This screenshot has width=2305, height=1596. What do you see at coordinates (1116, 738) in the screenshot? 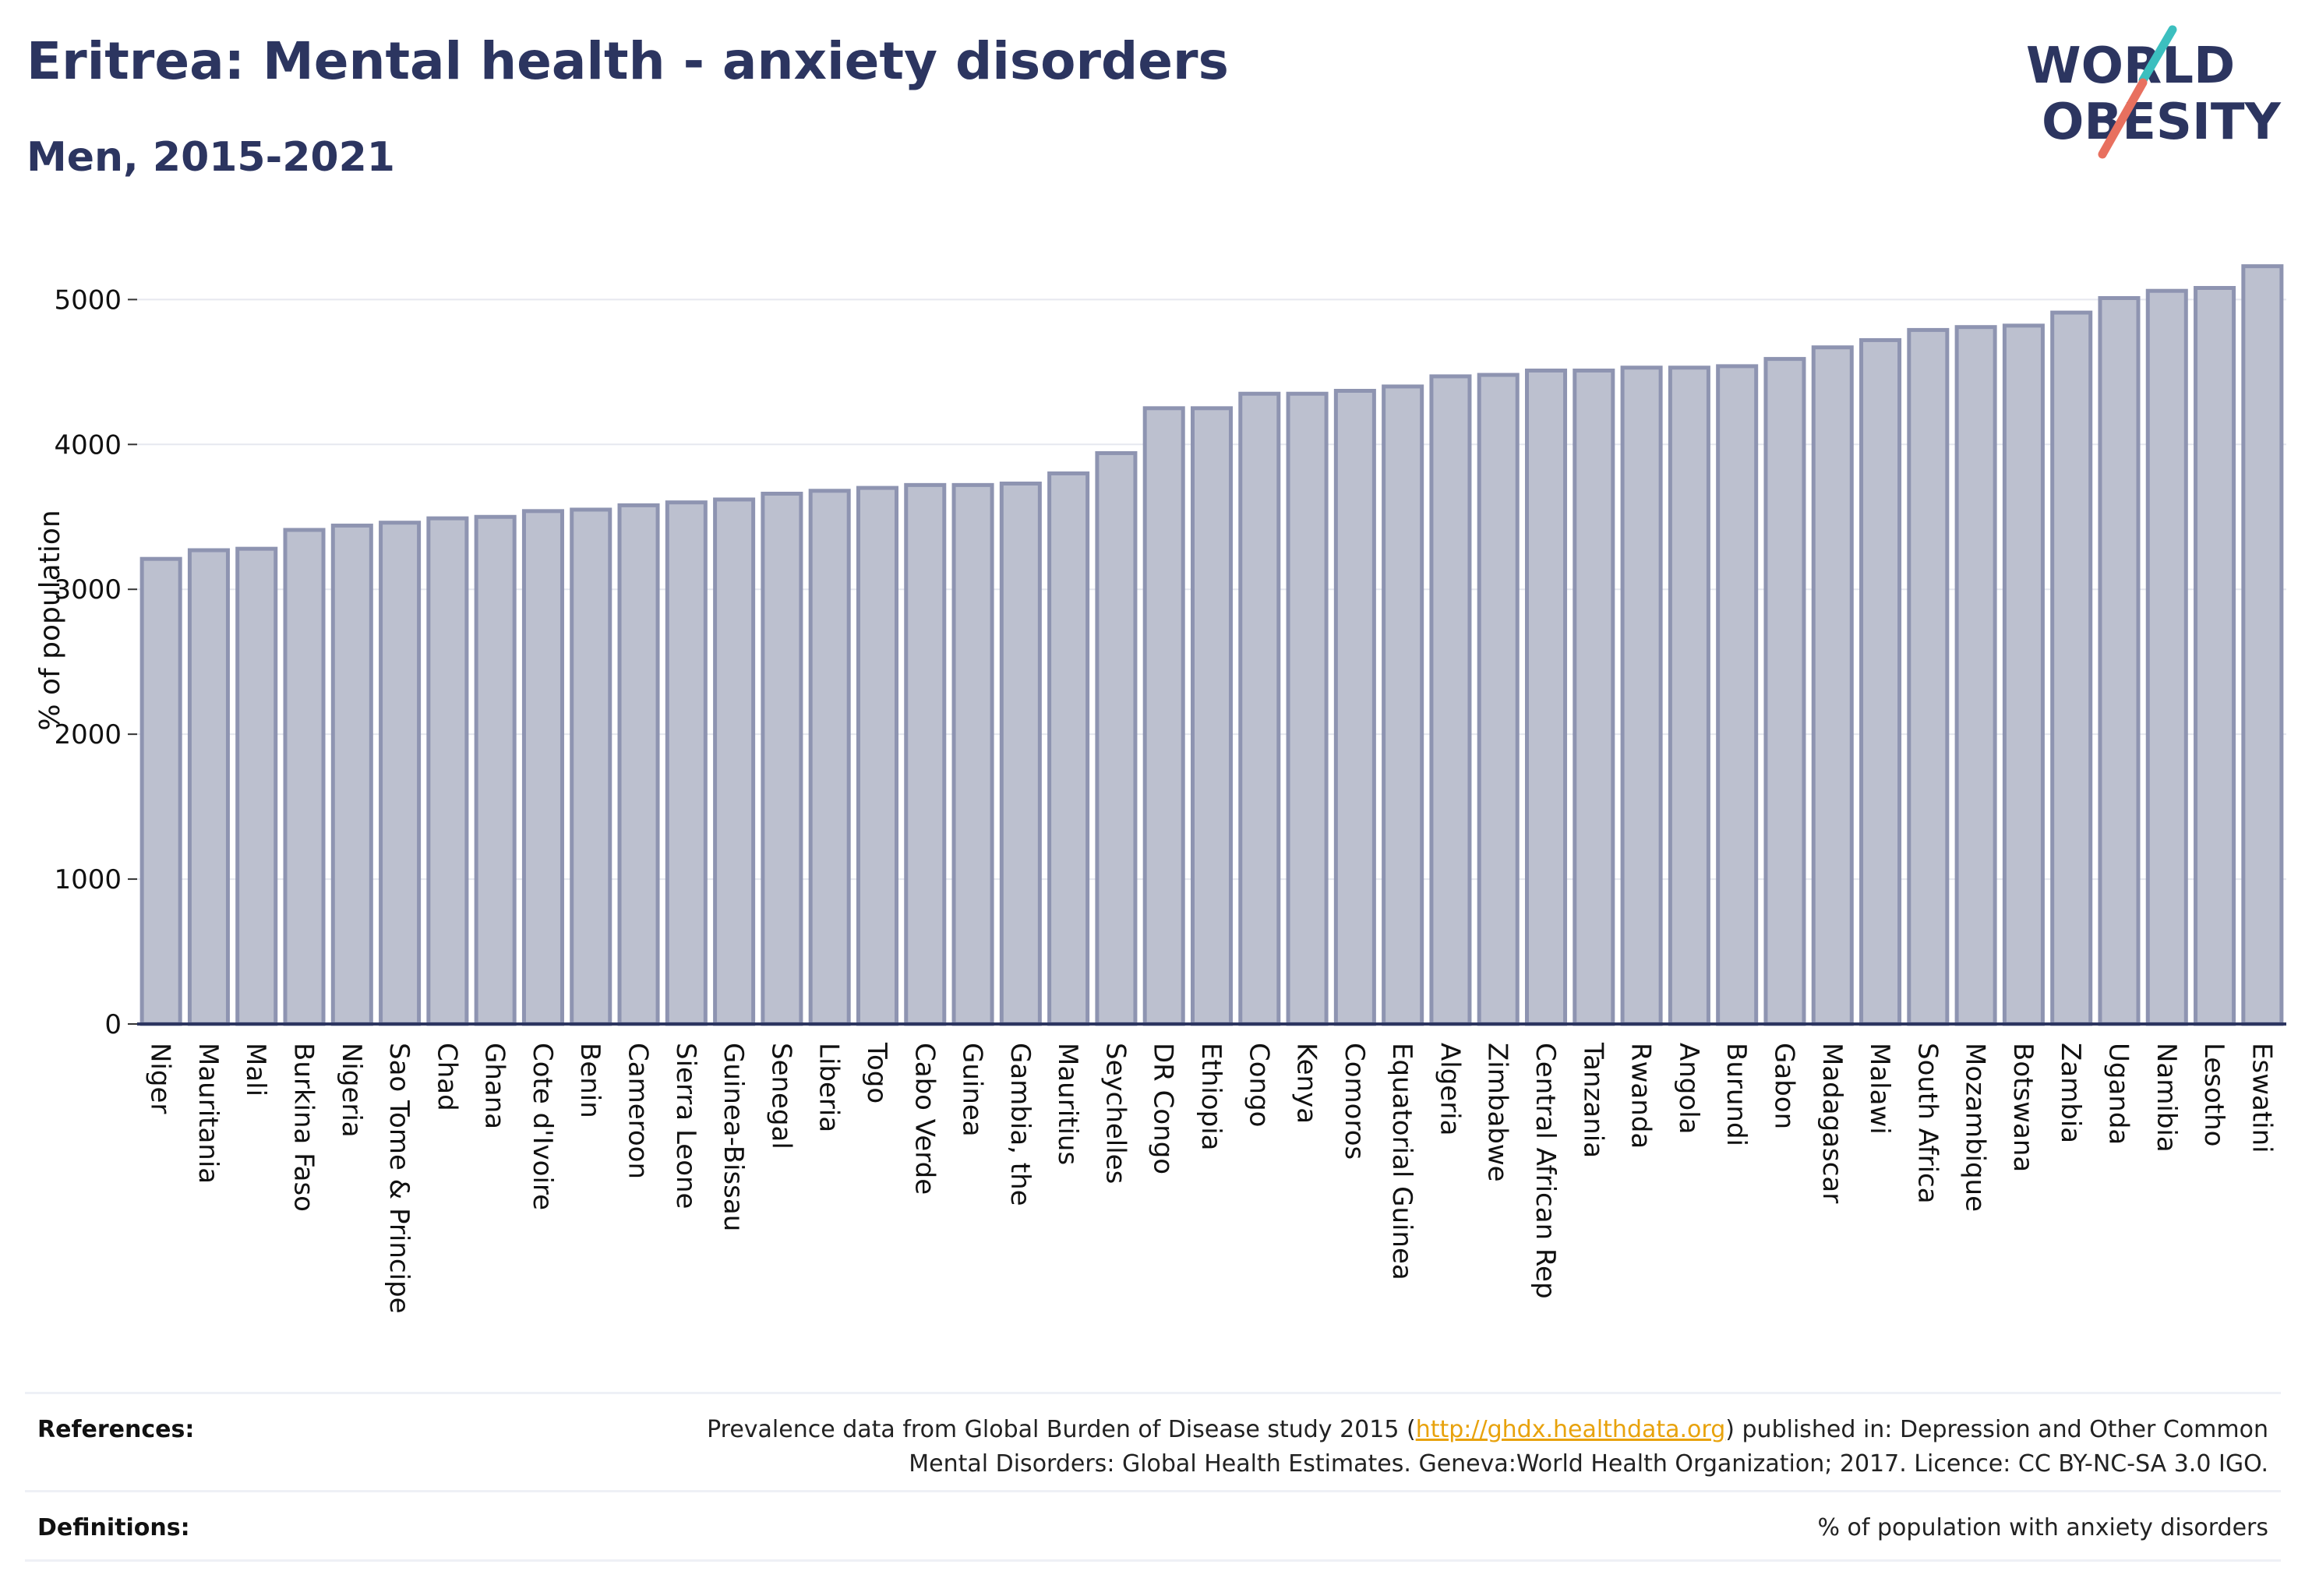
I see `bar-seychelles` at bounding box center [1116, 738].